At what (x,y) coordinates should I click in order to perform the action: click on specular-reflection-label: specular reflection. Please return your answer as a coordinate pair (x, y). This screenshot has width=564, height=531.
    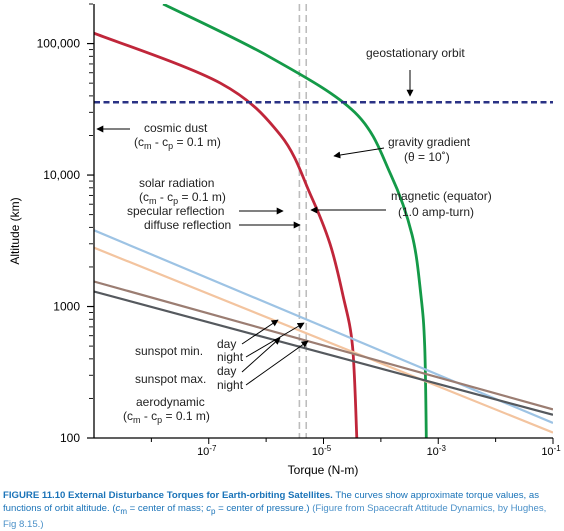
    Looking at the image, I should click on (175, 211).